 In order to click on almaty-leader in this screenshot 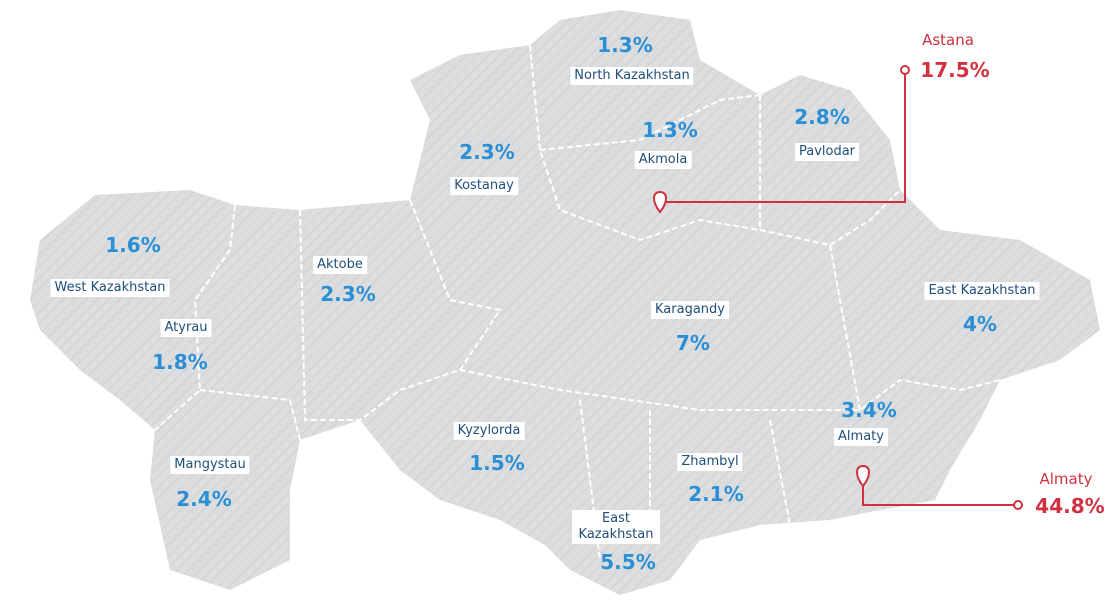, I will do `click(939, 487)`.